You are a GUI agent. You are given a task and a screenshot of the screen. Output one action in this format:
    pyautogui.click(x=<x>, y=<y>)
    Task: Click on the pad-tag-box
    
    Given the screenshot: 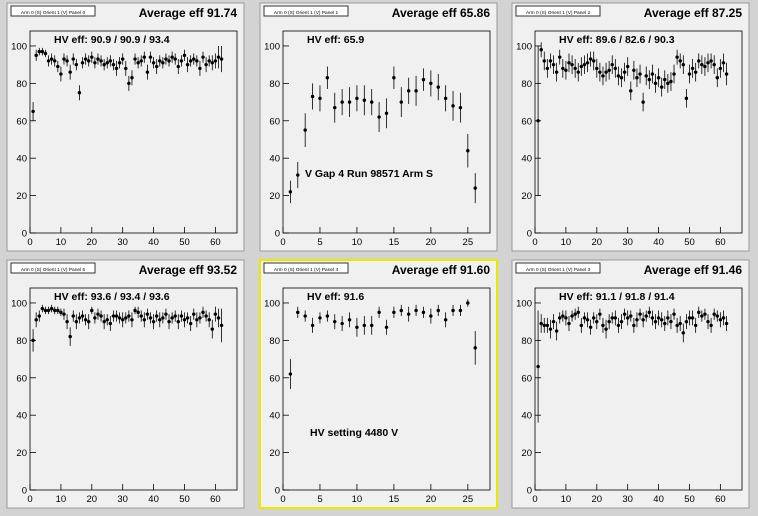 What is the action you would take?
    pyautogui.click(x=53, y=11)
    